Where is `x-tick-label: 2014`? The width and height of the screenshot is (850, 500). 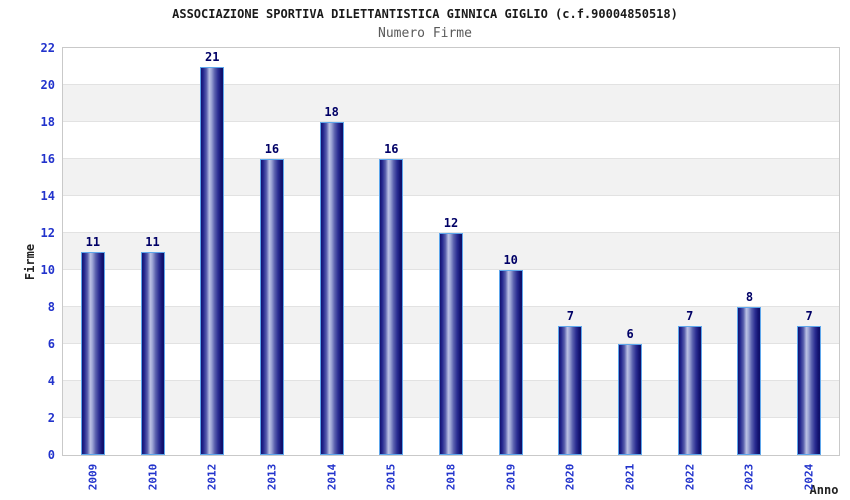 x-tick-label: 2014 is located at coordinates (332, 477).